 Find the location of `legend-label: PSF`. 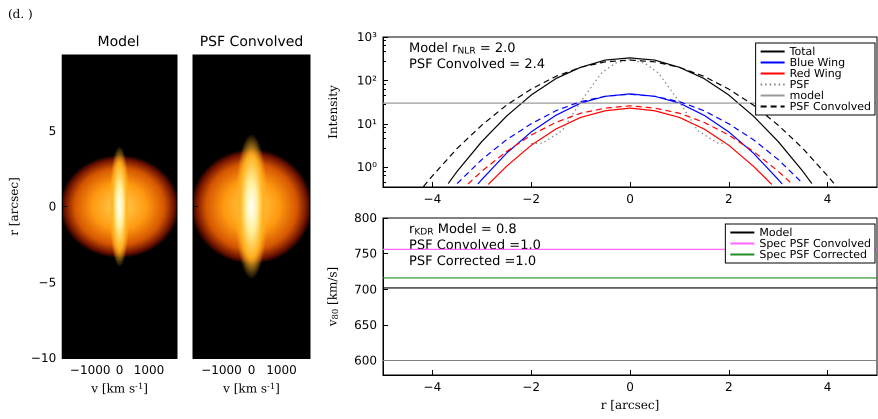

legend-label: PSF is located at coordinates (800, 84).